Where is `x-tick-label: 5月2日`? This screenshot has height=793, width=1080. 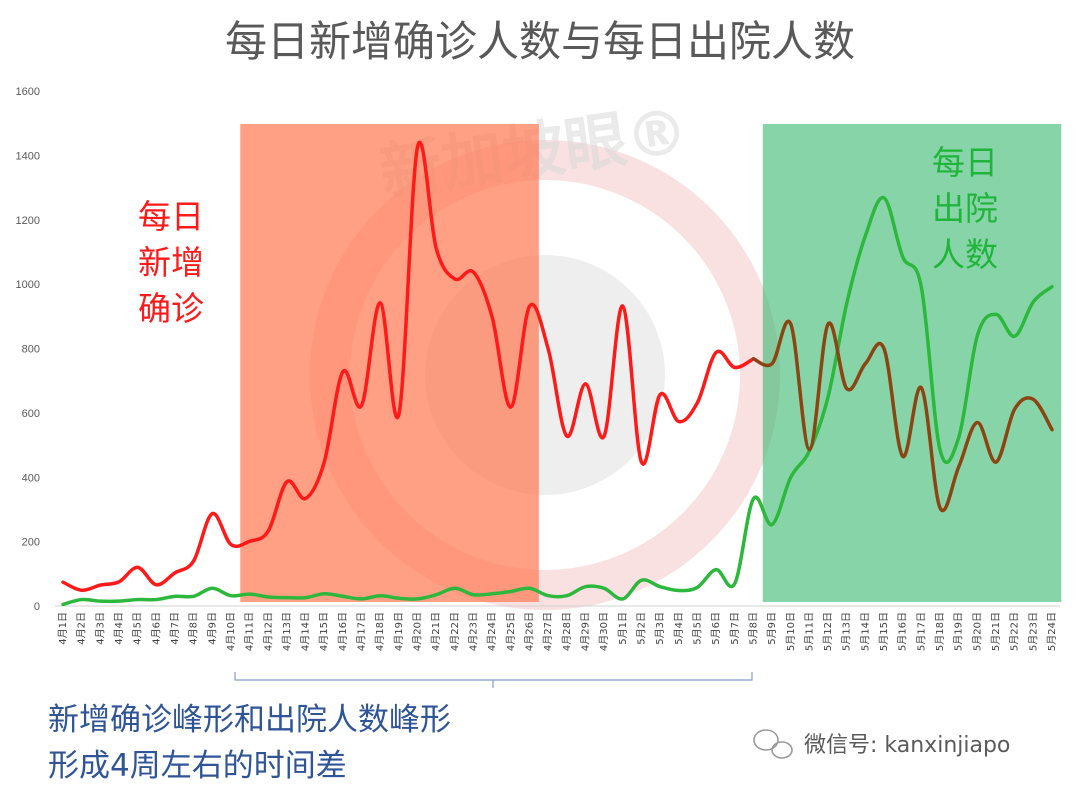 x-tick-label: 5月2日 is located at coordinates (641, 628).